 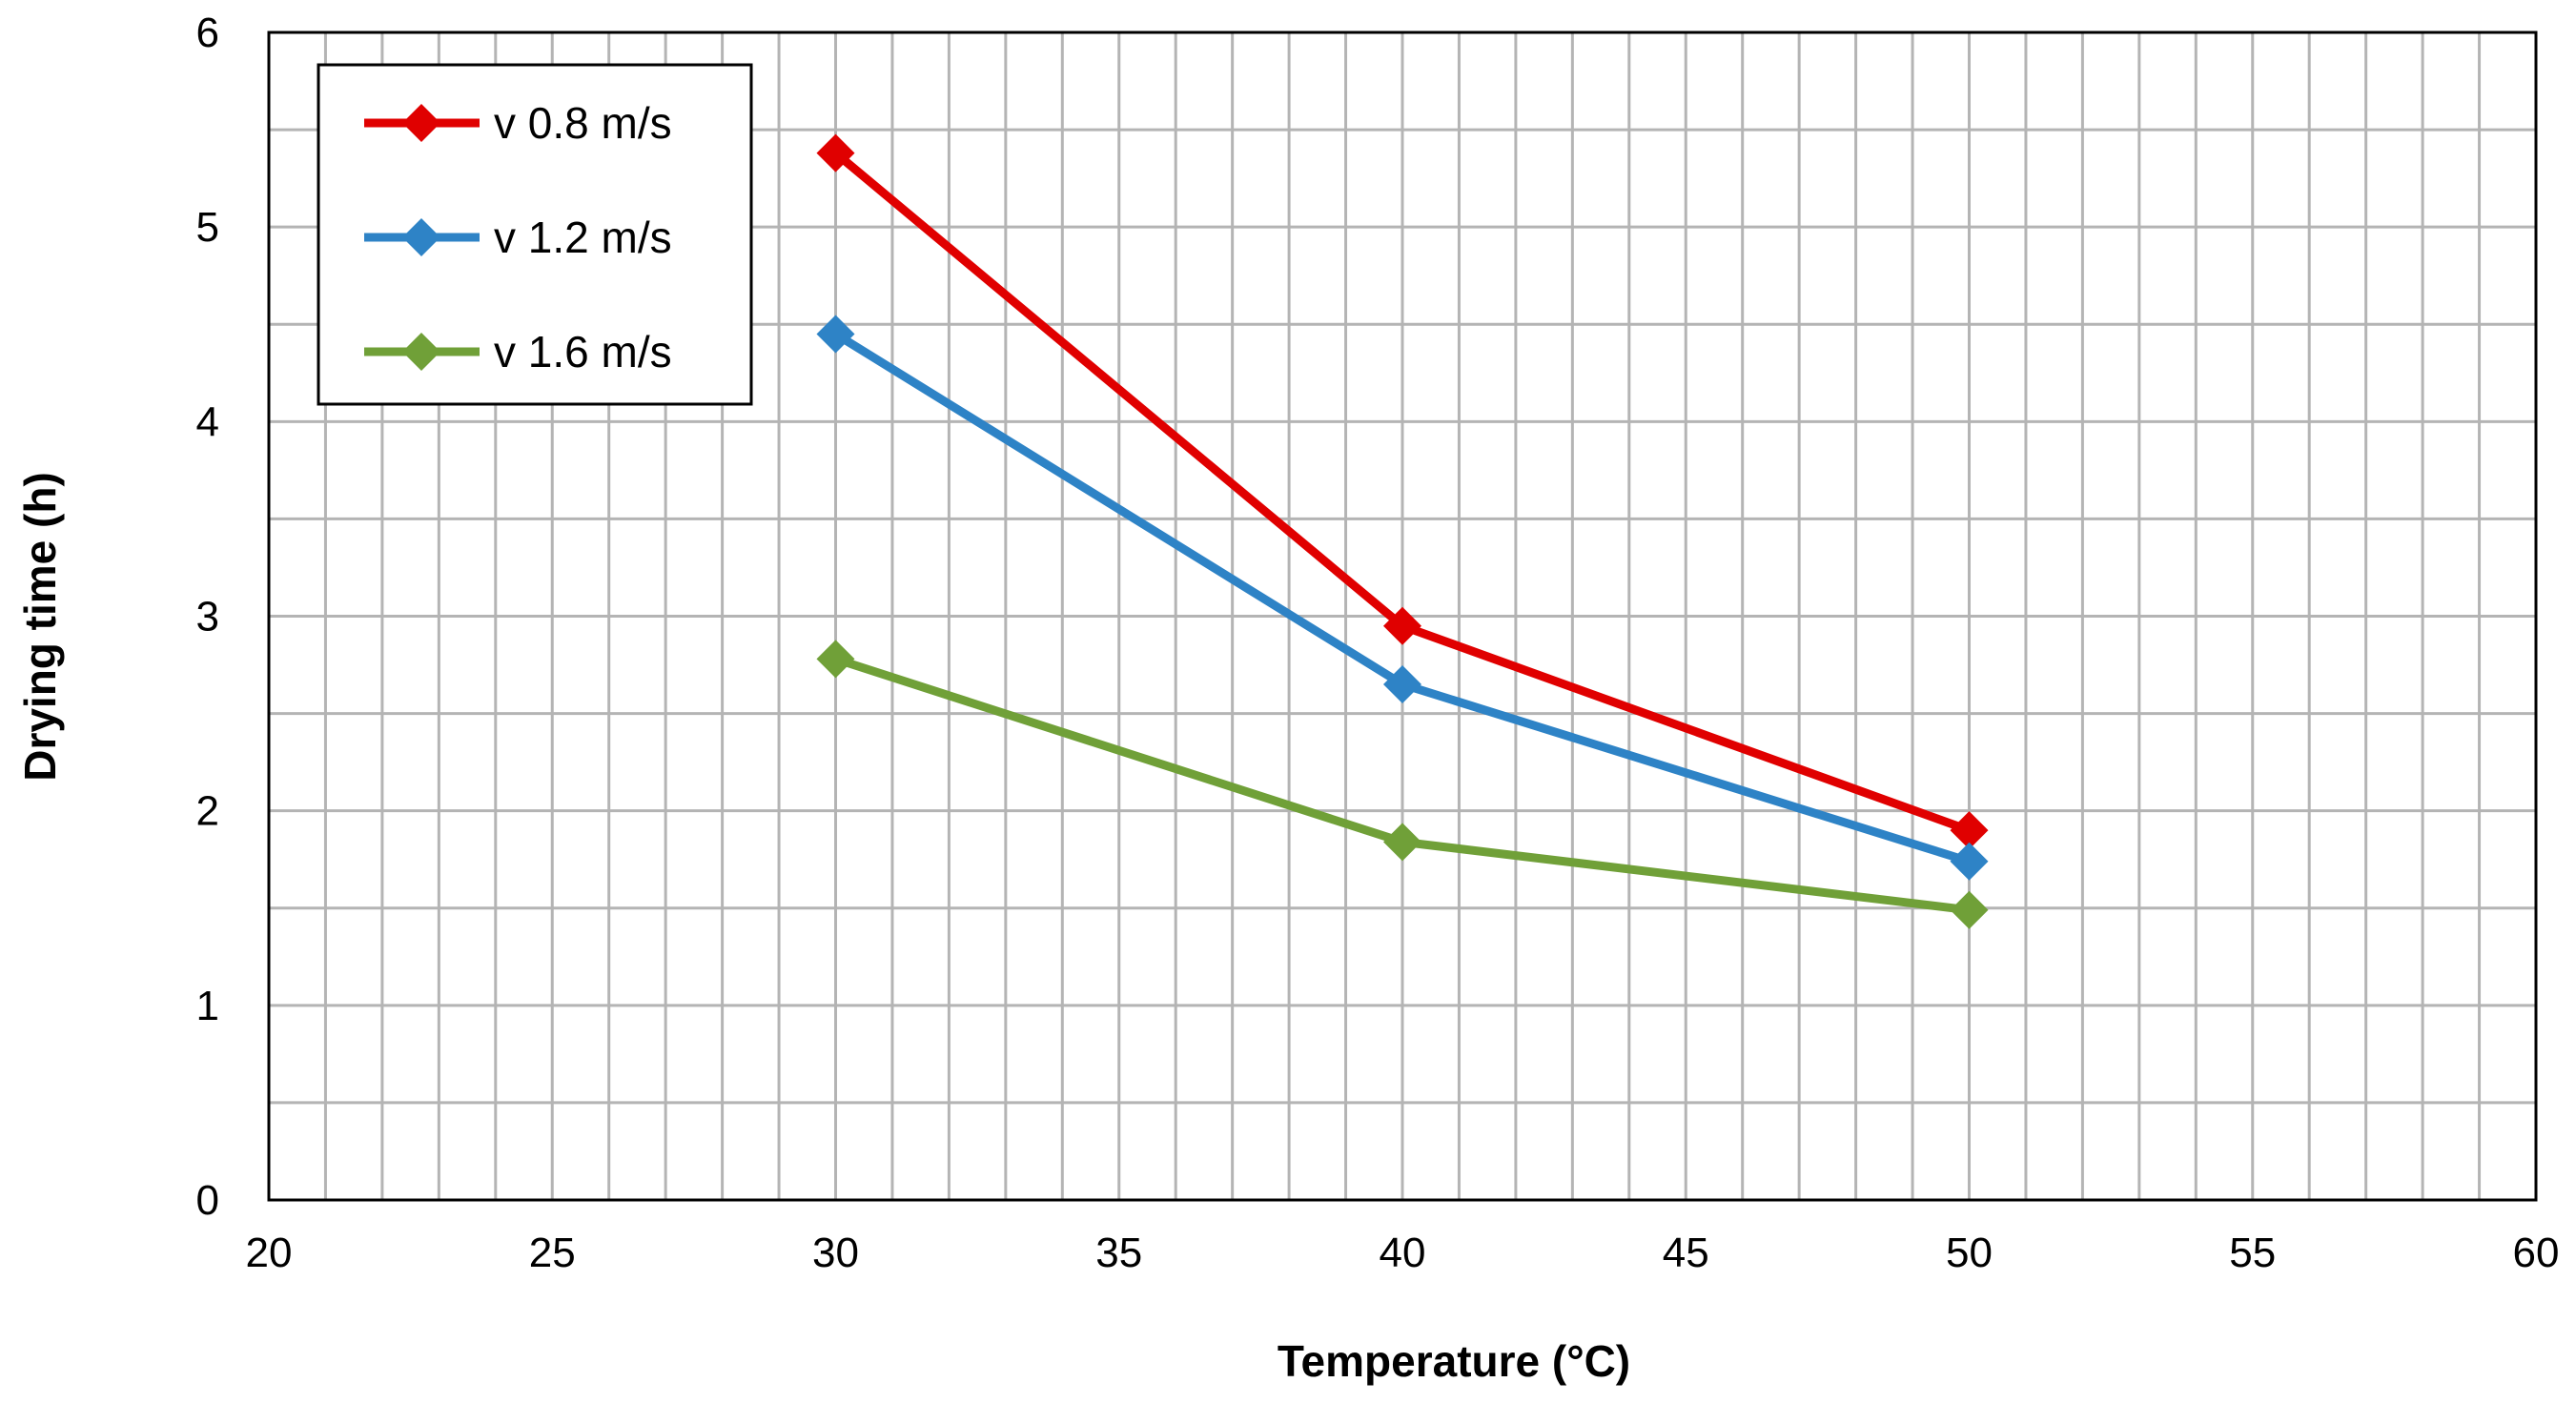 What do you see at coordinates (207, 33) in the screenshot?
I see `y-tick-label: 6` at bounding box center [207, 33].